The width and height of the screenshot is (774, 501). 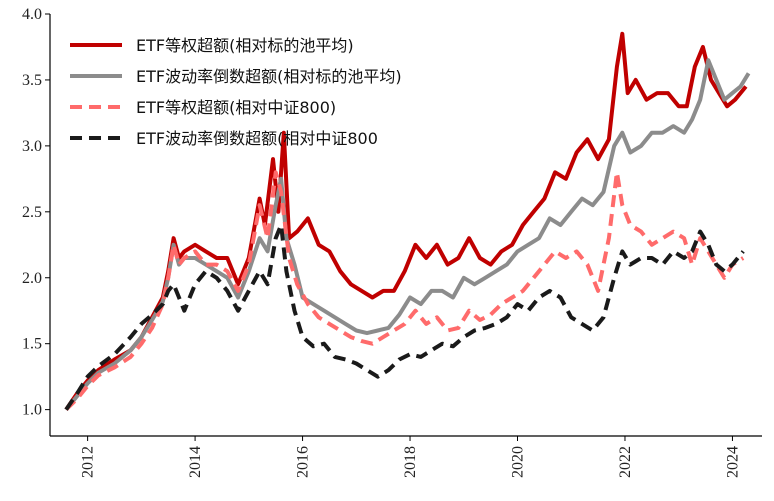 I want to click on y-tick-label: 1.5, so click(x=32, y=344).